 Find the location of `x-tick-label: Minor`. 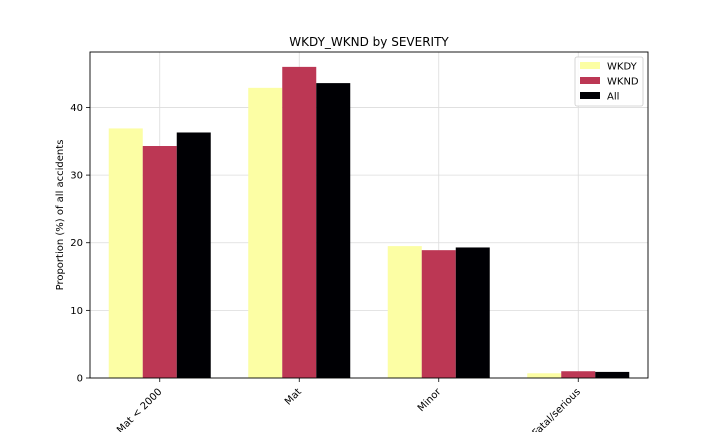

x-tick-label: Minor is located at coordinates (430, 400).